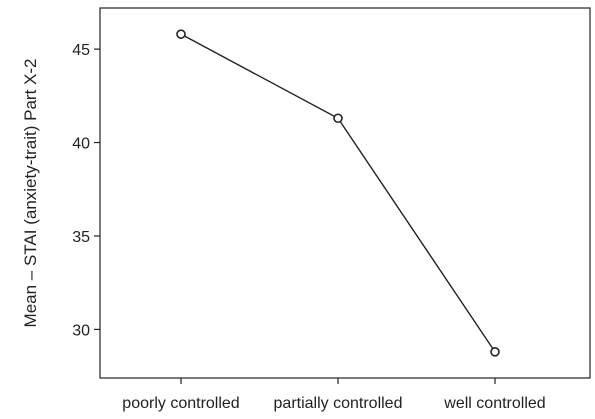 This screenshot has width=595, height=419. Describe the element at coordinates (494, 403) in the screenshot. I see `x-tick-label: well controlled` at that location.